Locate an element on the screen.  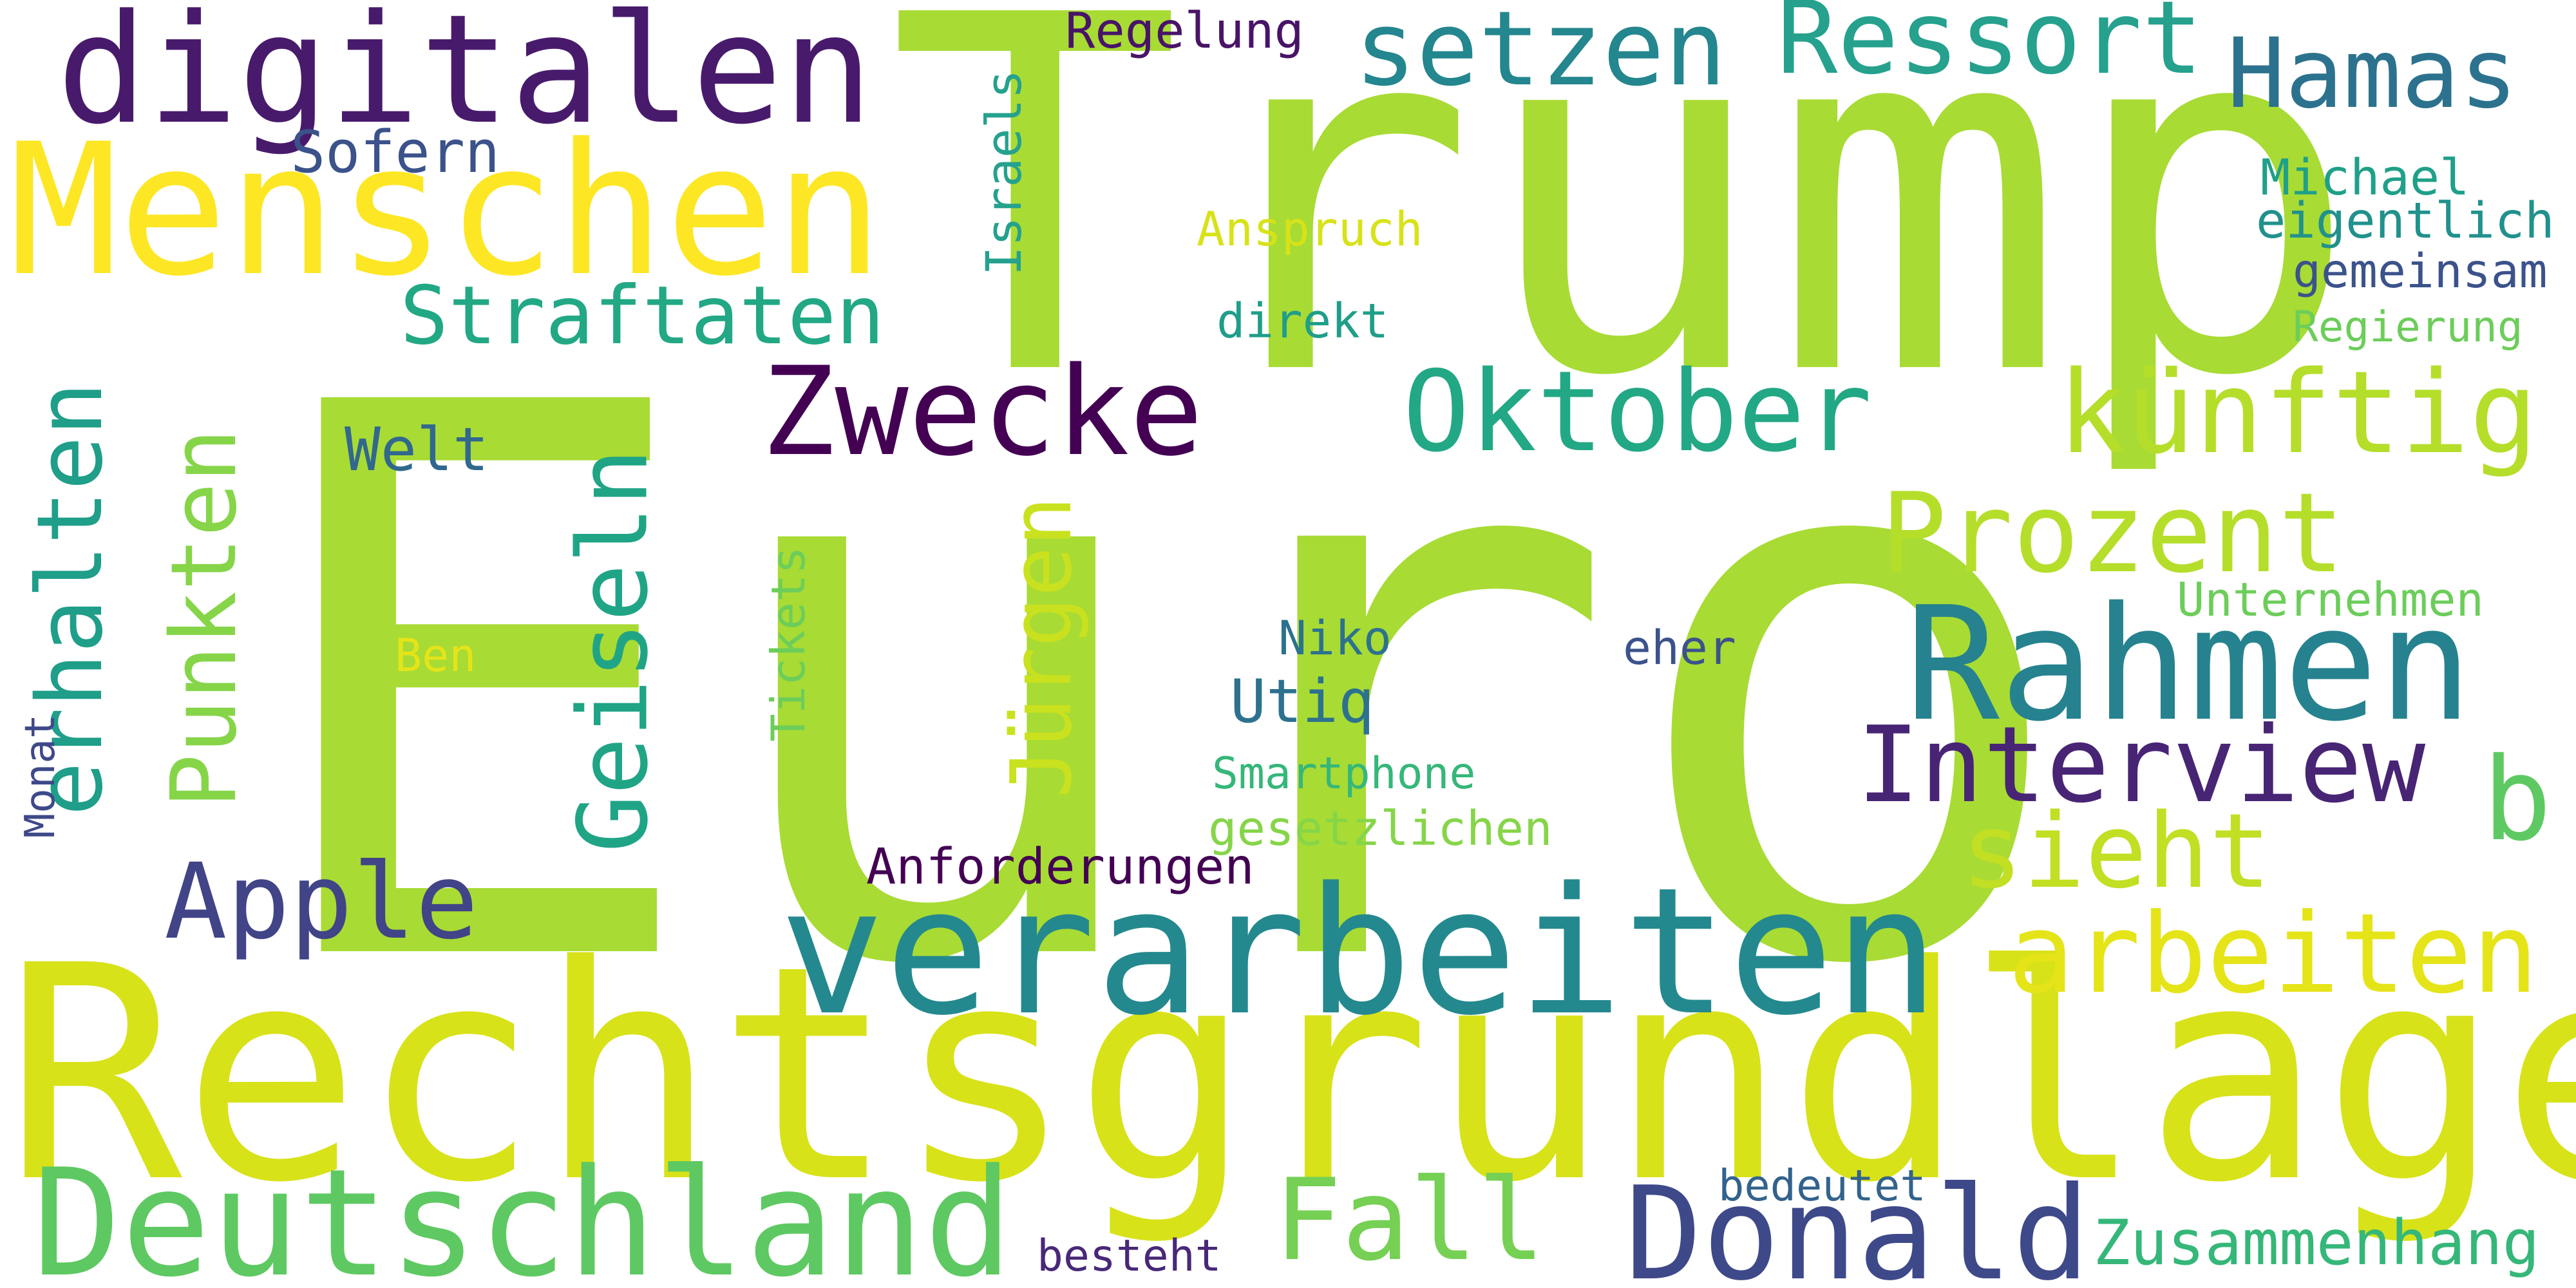
word-rahmen: Rahmen is located at coordinates (2189, 664).